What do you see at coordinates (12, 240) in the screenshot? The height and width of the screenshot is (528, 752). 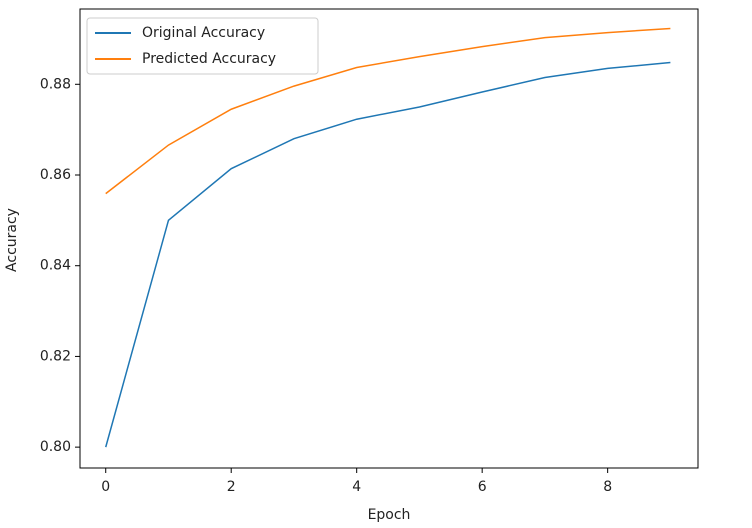 I see `y-axis-label: Accuracy` at bounding box center [12, 240].